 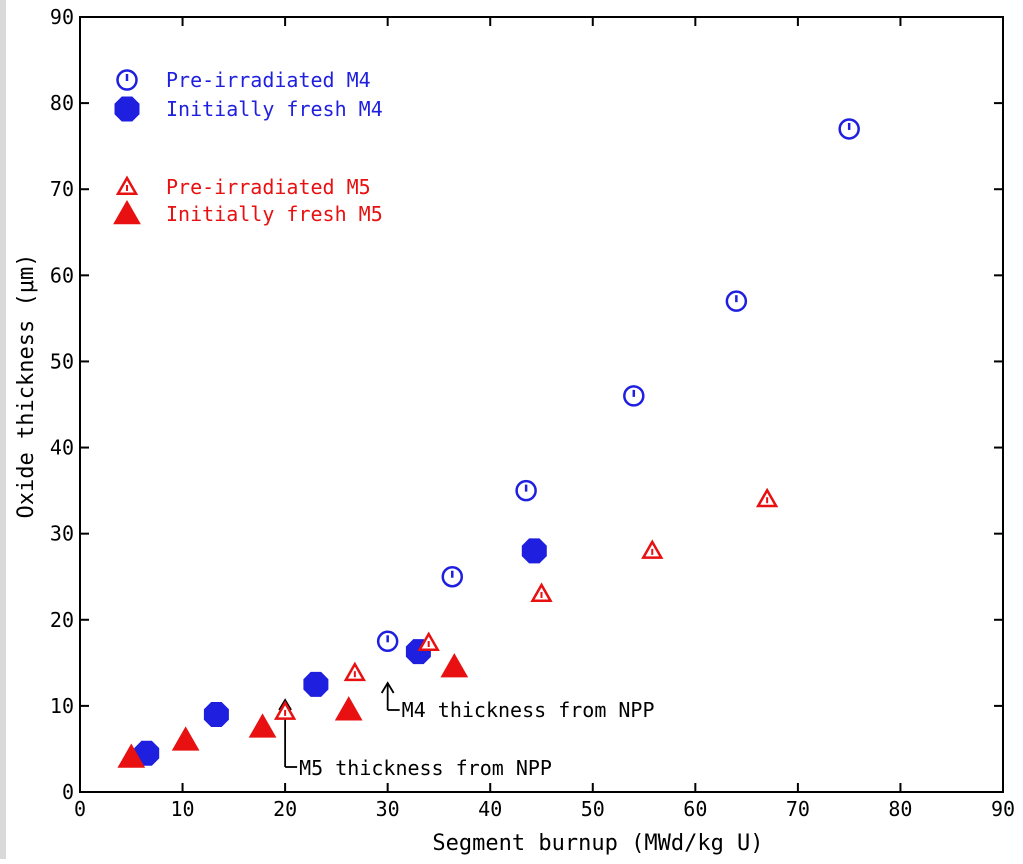 I want to click on x-tick-label: 20, so click(x=285, y=809).